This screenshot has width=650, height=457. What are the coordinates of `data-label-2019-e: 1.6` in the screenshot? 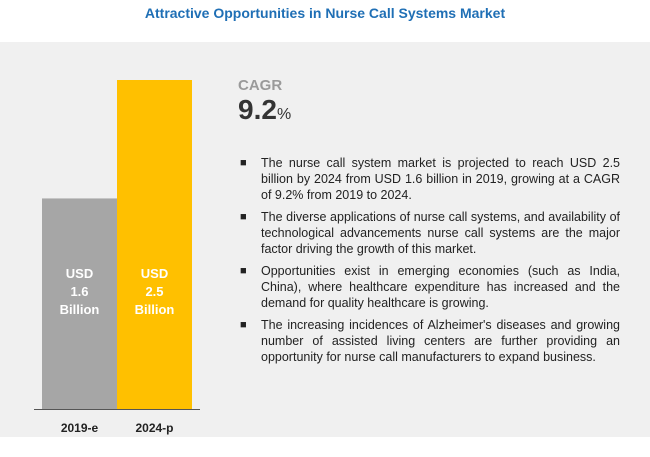 It's located at (79, 291).